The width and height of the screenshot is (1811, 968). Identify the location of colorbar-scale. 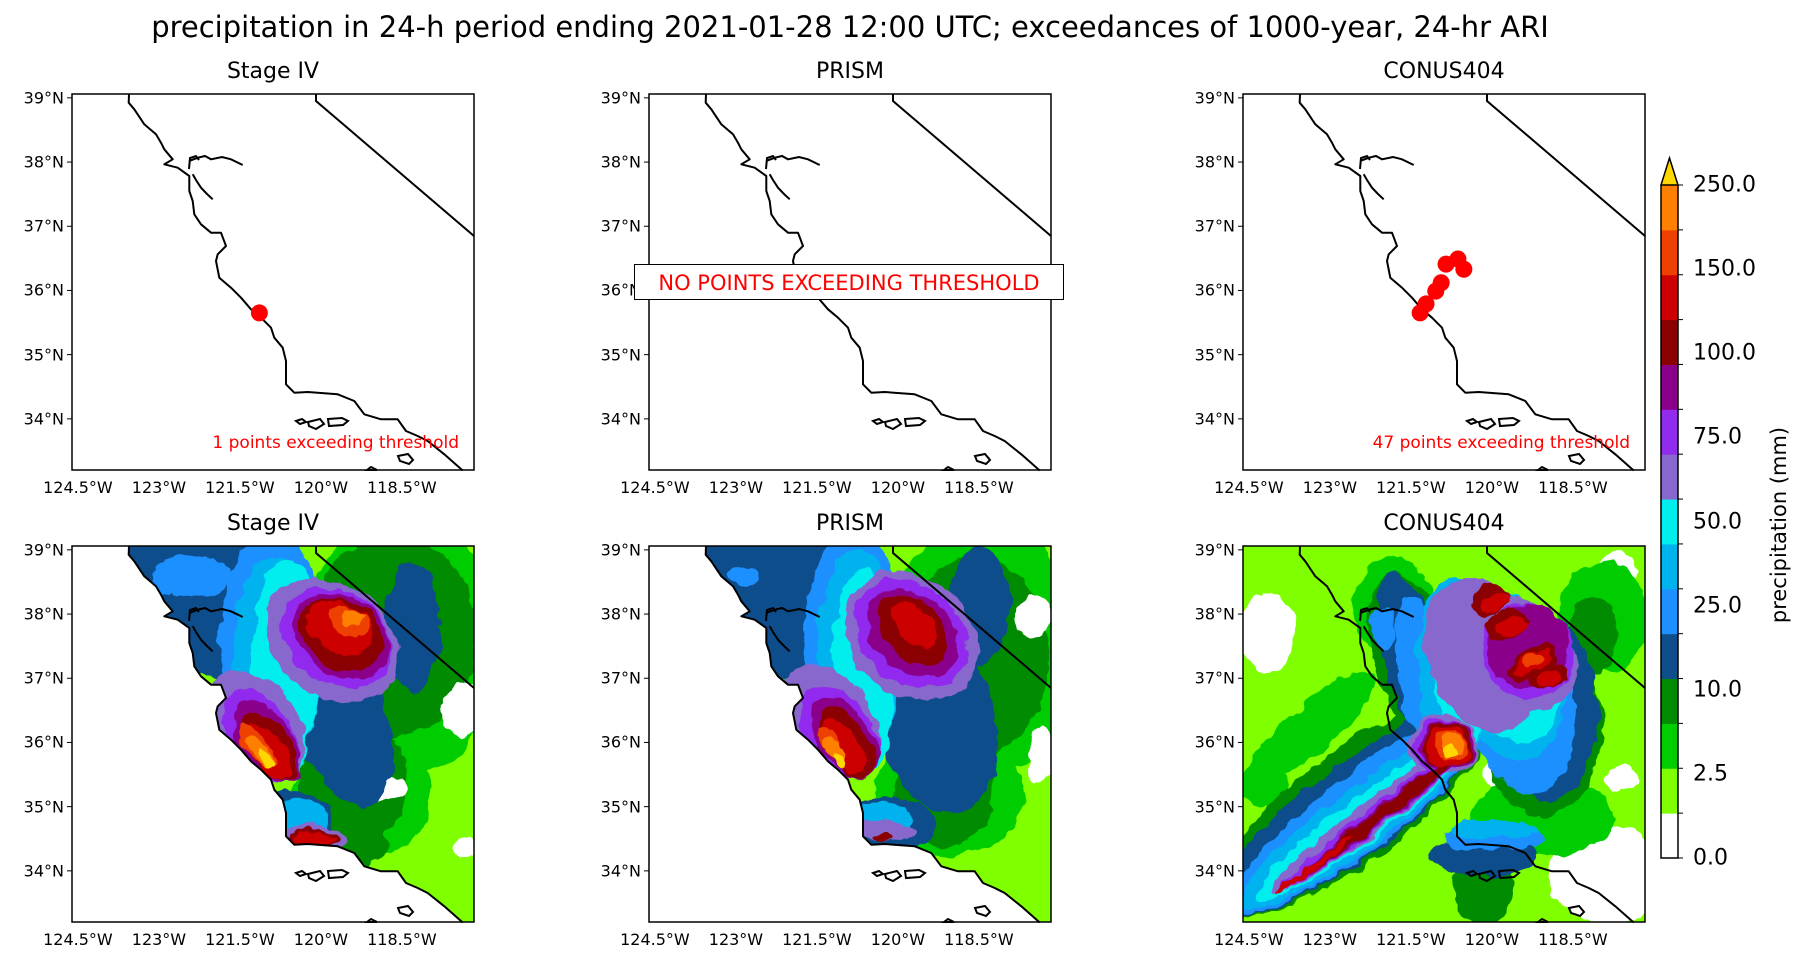
(1671, 507).